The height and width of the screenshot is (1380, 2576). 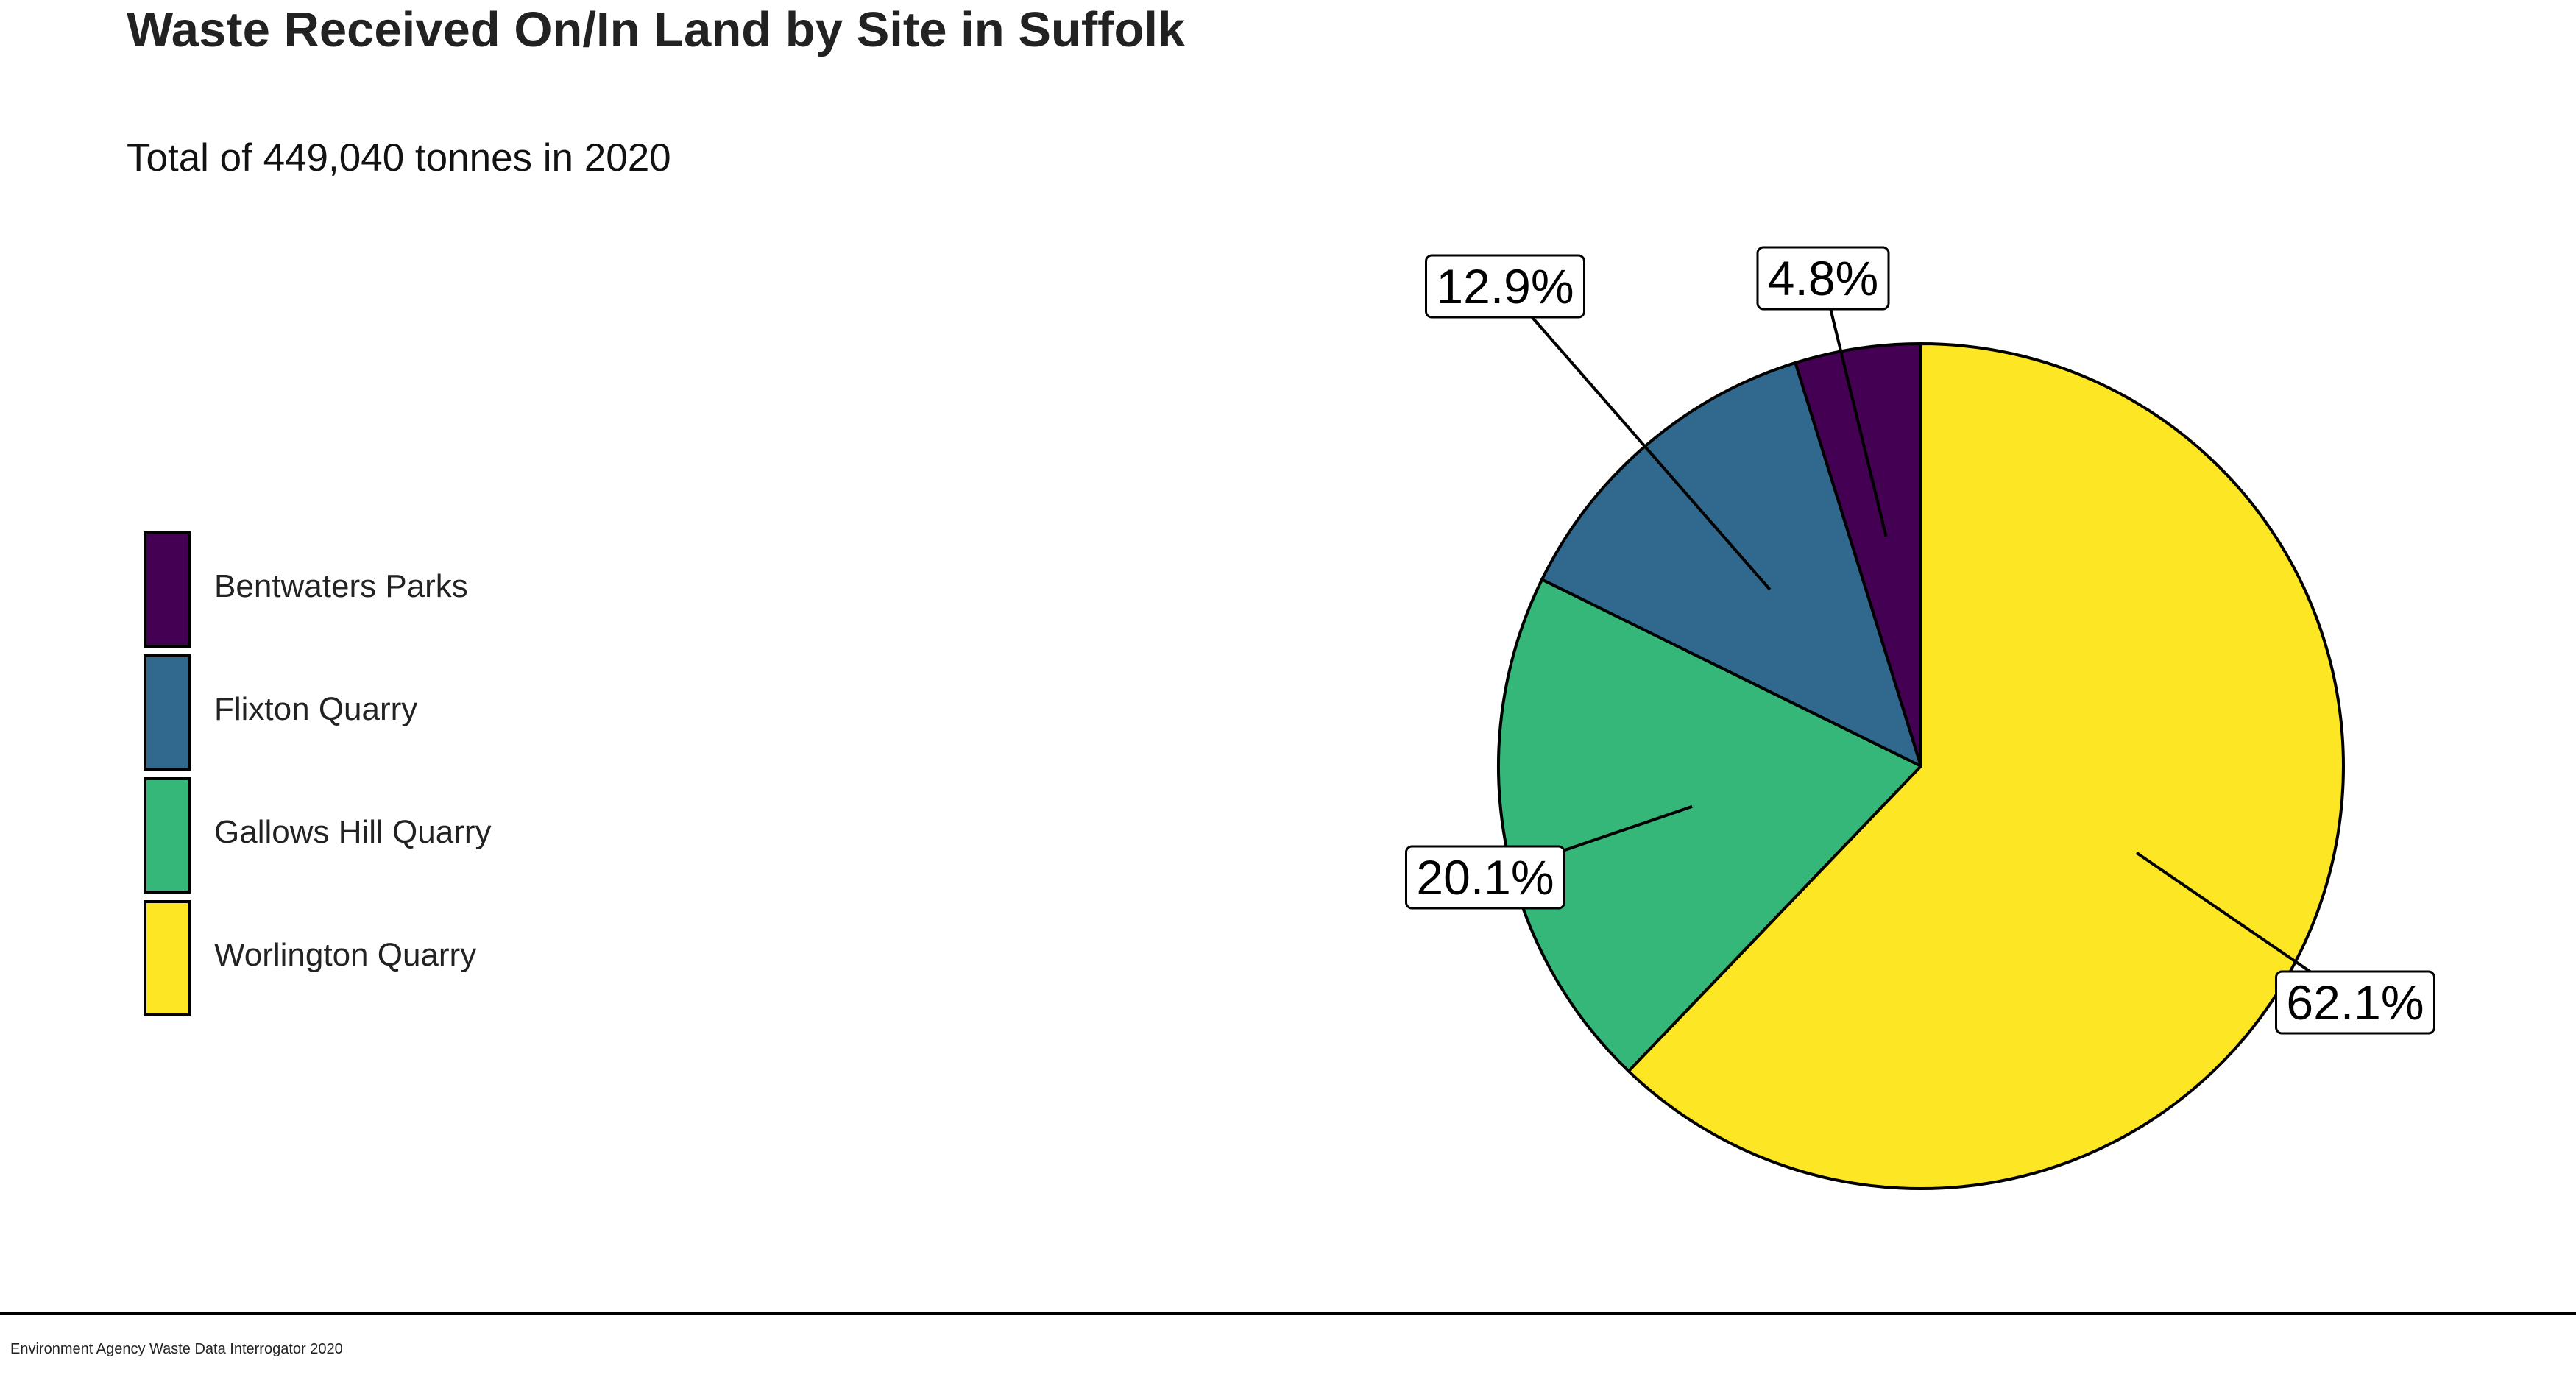 I want to click on slice-label: 62.1%, so click(x=2355, y=1002).